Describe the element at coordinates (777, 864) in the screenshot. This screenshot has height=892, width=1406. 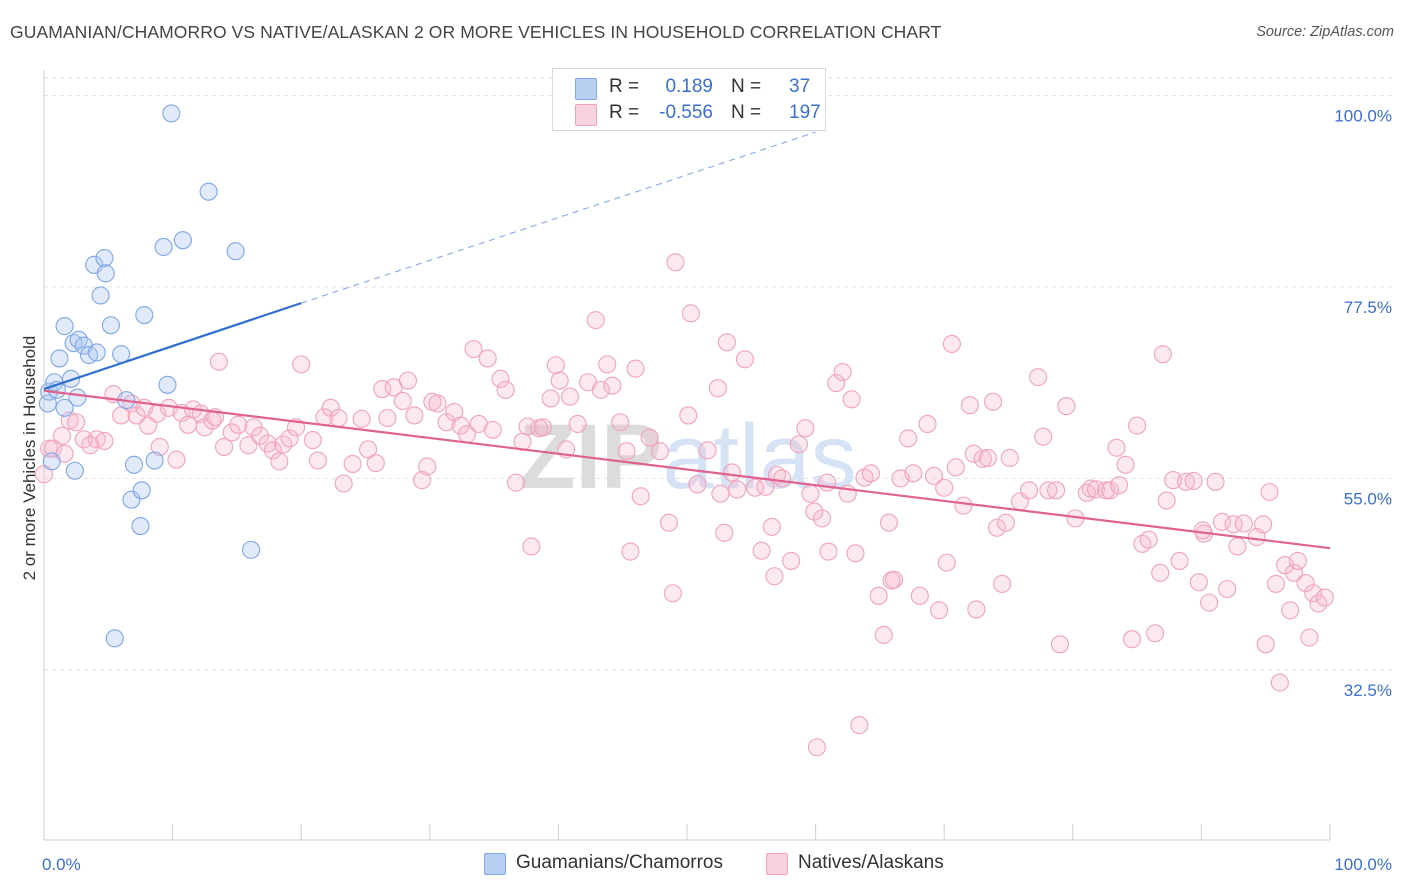
I see `legend-swatch-native` at that location.